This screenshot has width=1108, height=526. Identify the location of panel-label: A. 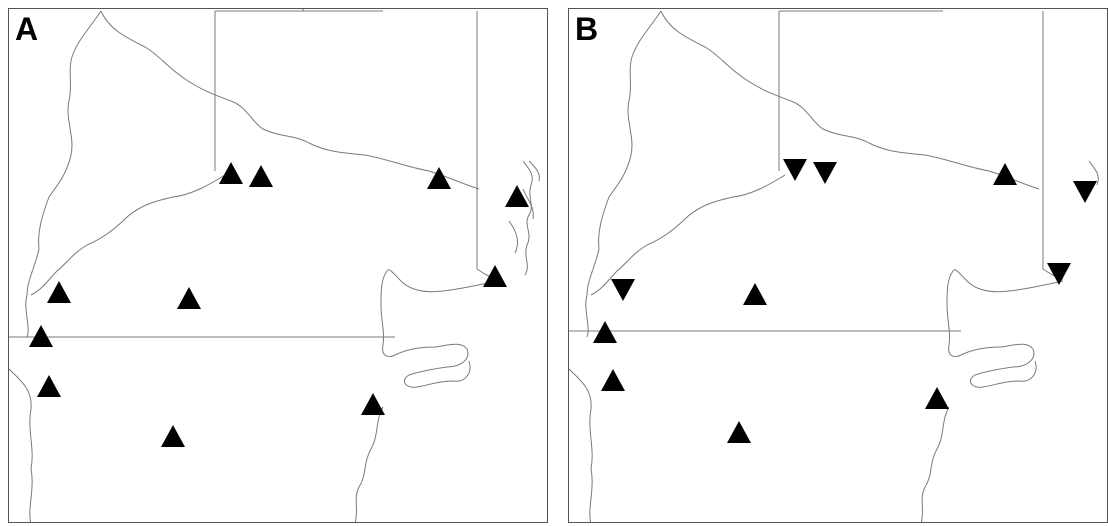
(27, 29).